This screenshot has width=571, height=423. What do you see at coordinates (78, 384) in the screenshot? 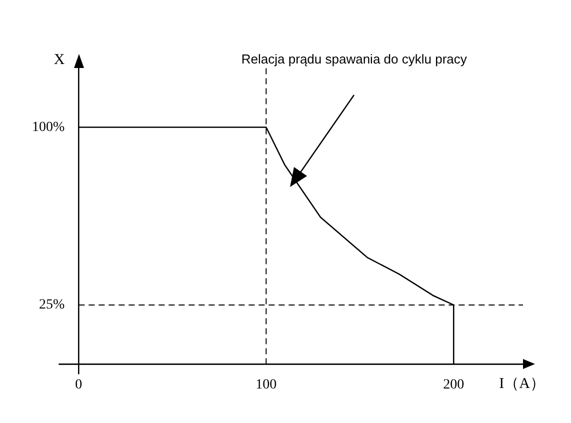
I see `x-tick-label: 0` at bounding box center [78, 384].